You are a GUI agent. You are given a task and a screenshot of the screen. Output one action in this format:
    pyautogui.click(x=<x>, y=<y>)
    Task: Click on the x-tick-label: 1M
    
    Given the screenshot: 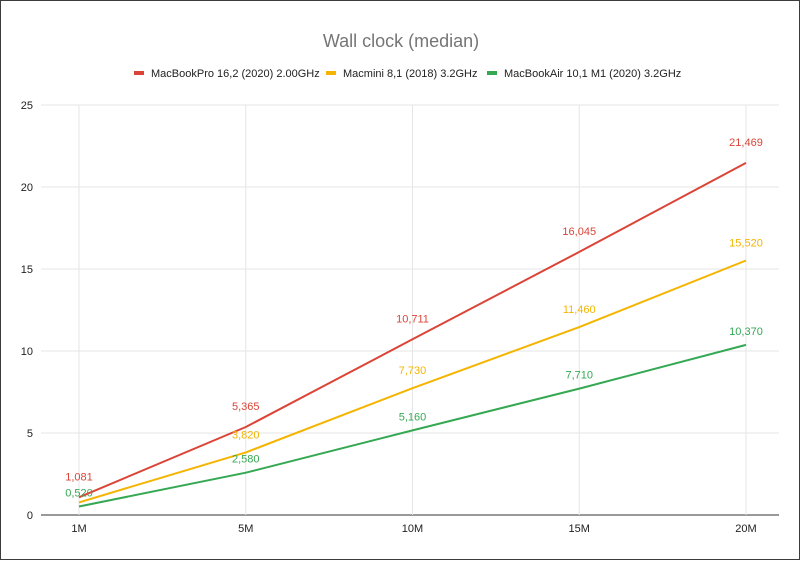 What is the action you would take?
    pyautogui.click(x=78, y=529)
    